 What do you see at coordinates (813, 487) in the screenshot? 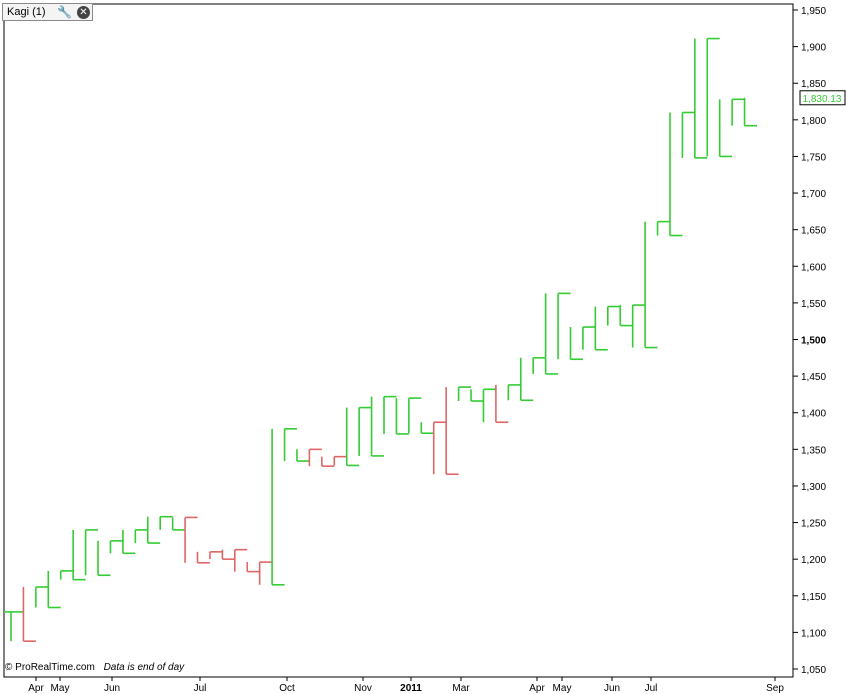
I see `y-tick-label: 1,300` at bounding box center [813, 487].